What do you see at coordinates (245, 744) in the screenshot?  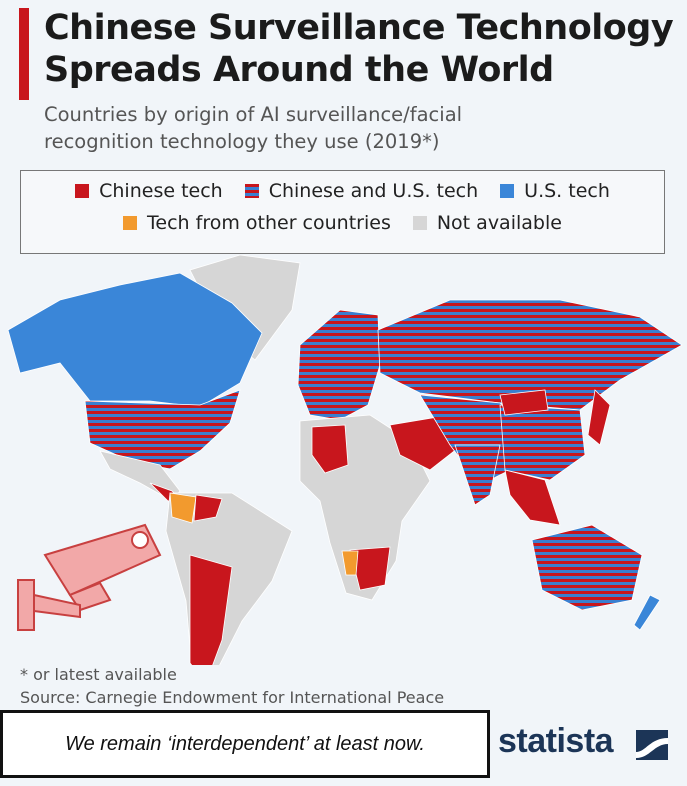 I see `caption: We remain ‘interdependent’ at least now.` at bounding box center [245, 744].